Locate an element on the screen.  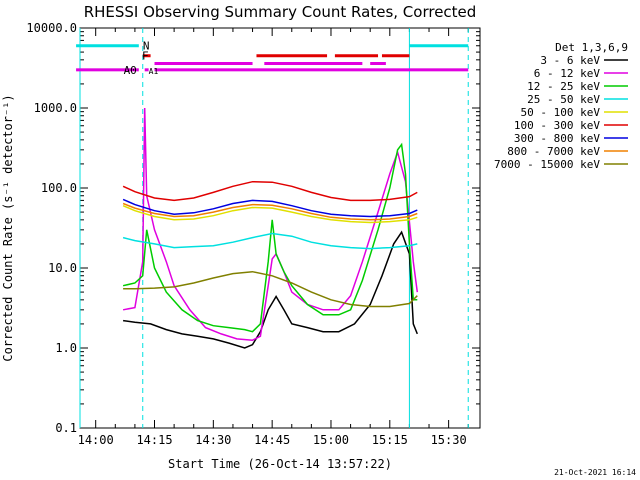
x-tick-label: 14:00 is located at coordinates (96, 440).